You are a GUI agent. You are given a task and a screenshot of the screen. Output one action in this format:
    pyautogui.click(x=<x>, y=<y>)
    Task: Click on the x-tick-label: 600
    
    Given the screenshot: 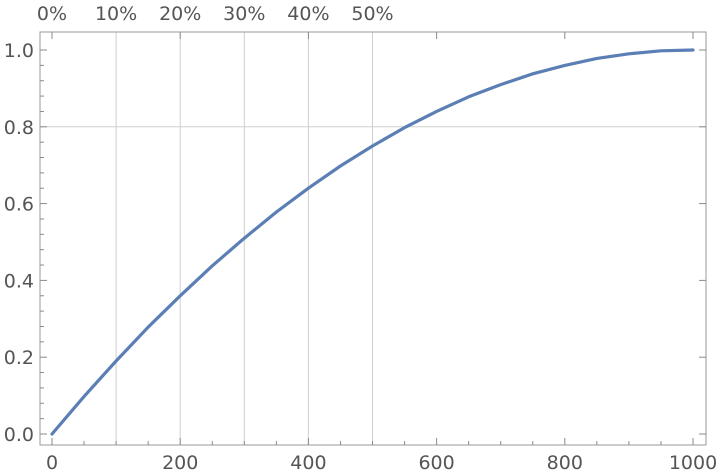 What is the action you would take?
    pyautogui.click(x=436, y=463)
    